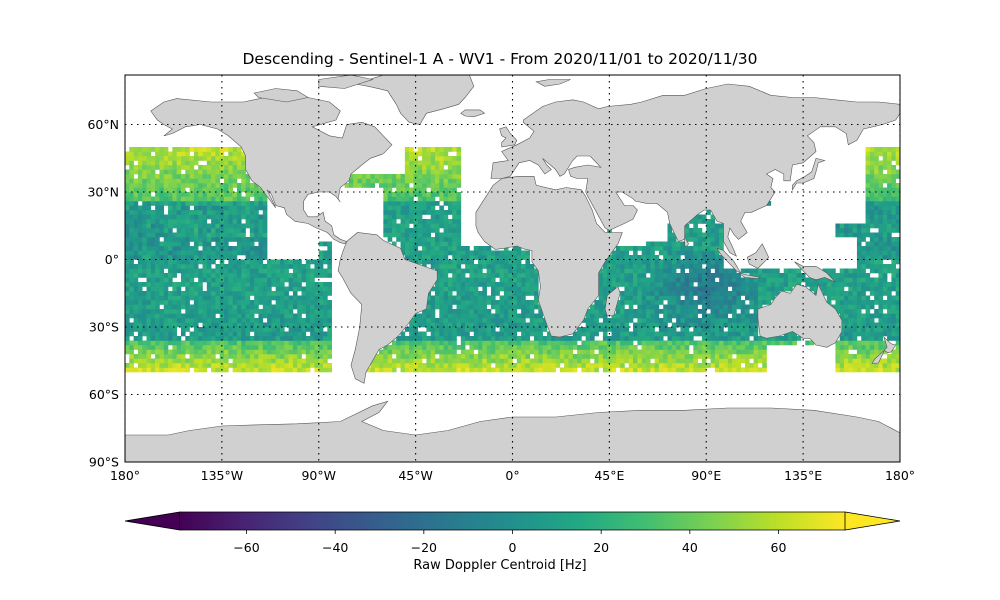  I want to click on colorbar-tick-label: −20, so click(424, 547).